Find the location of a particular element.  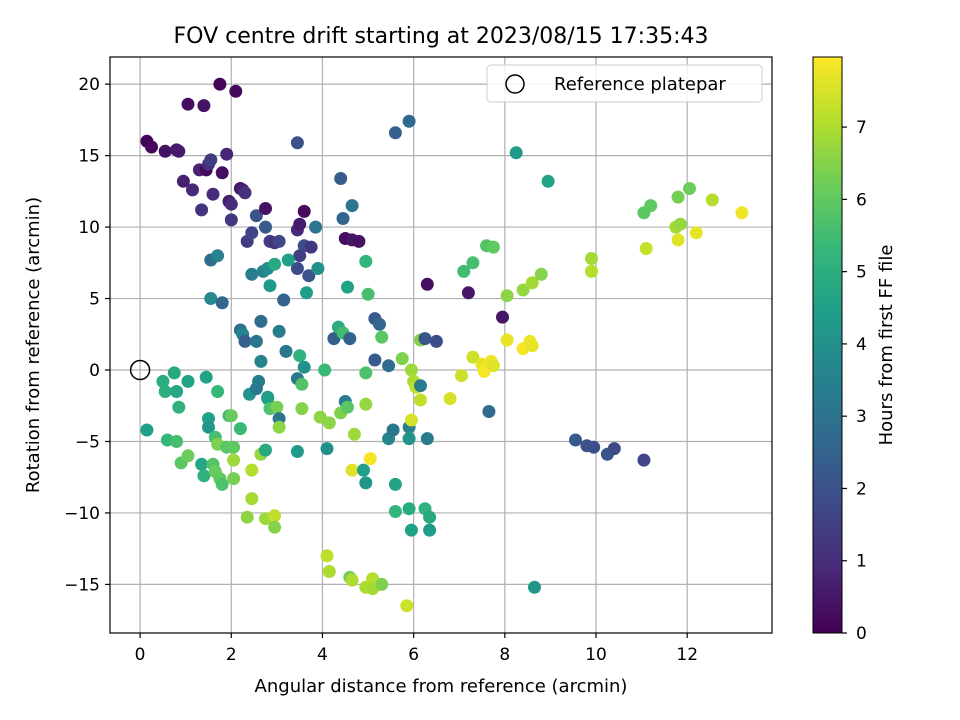

x-tick-label: 2 is located at coordinates (231, 655).